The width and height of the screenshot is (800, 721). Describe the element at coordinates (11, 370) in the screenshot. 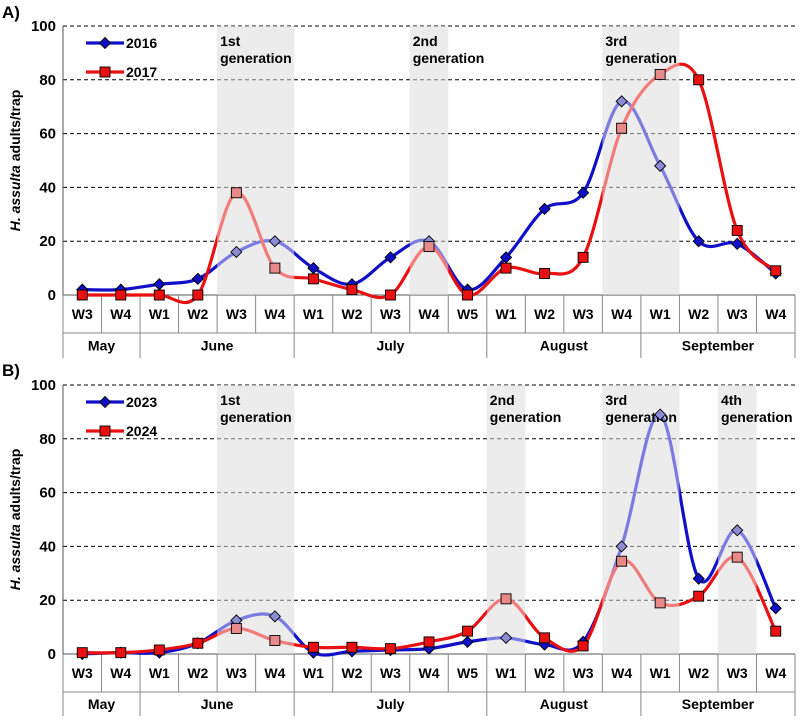

I see `panel-label: B)` at that location.